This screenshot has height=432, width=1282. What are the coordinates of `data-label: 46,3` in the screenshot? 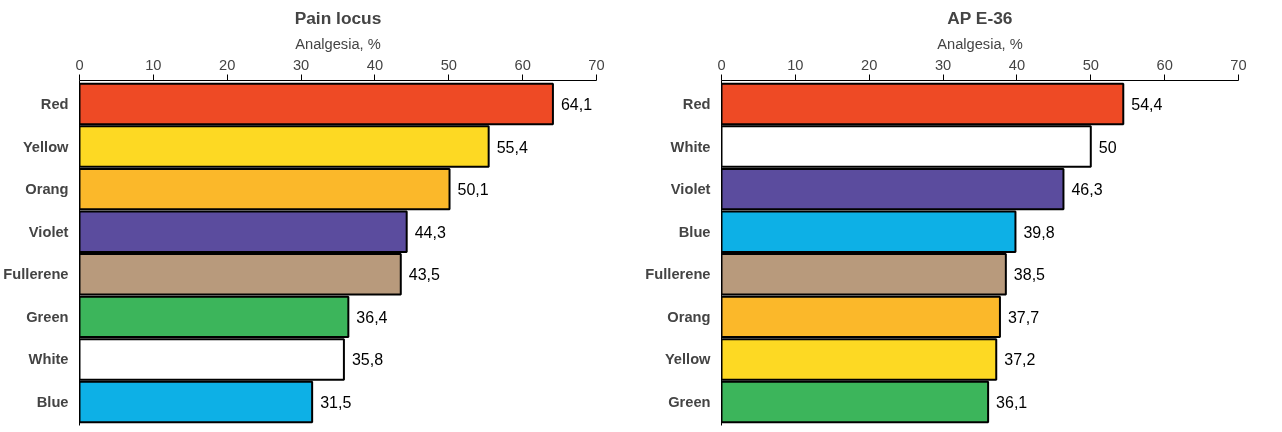 It's located at (1087, 190).